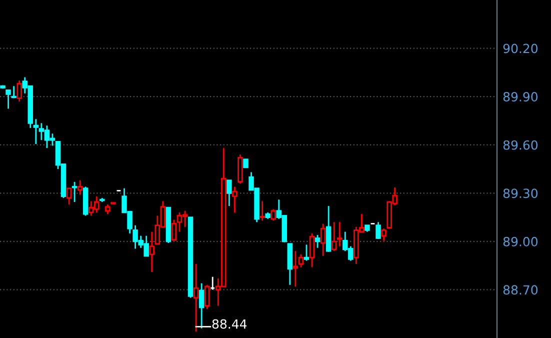 The width and height of the screenshot is (551, 338). Describe the element at coordinates (520, 49) in the screenshot. I see `y-tick-label: 90.20` at that location.